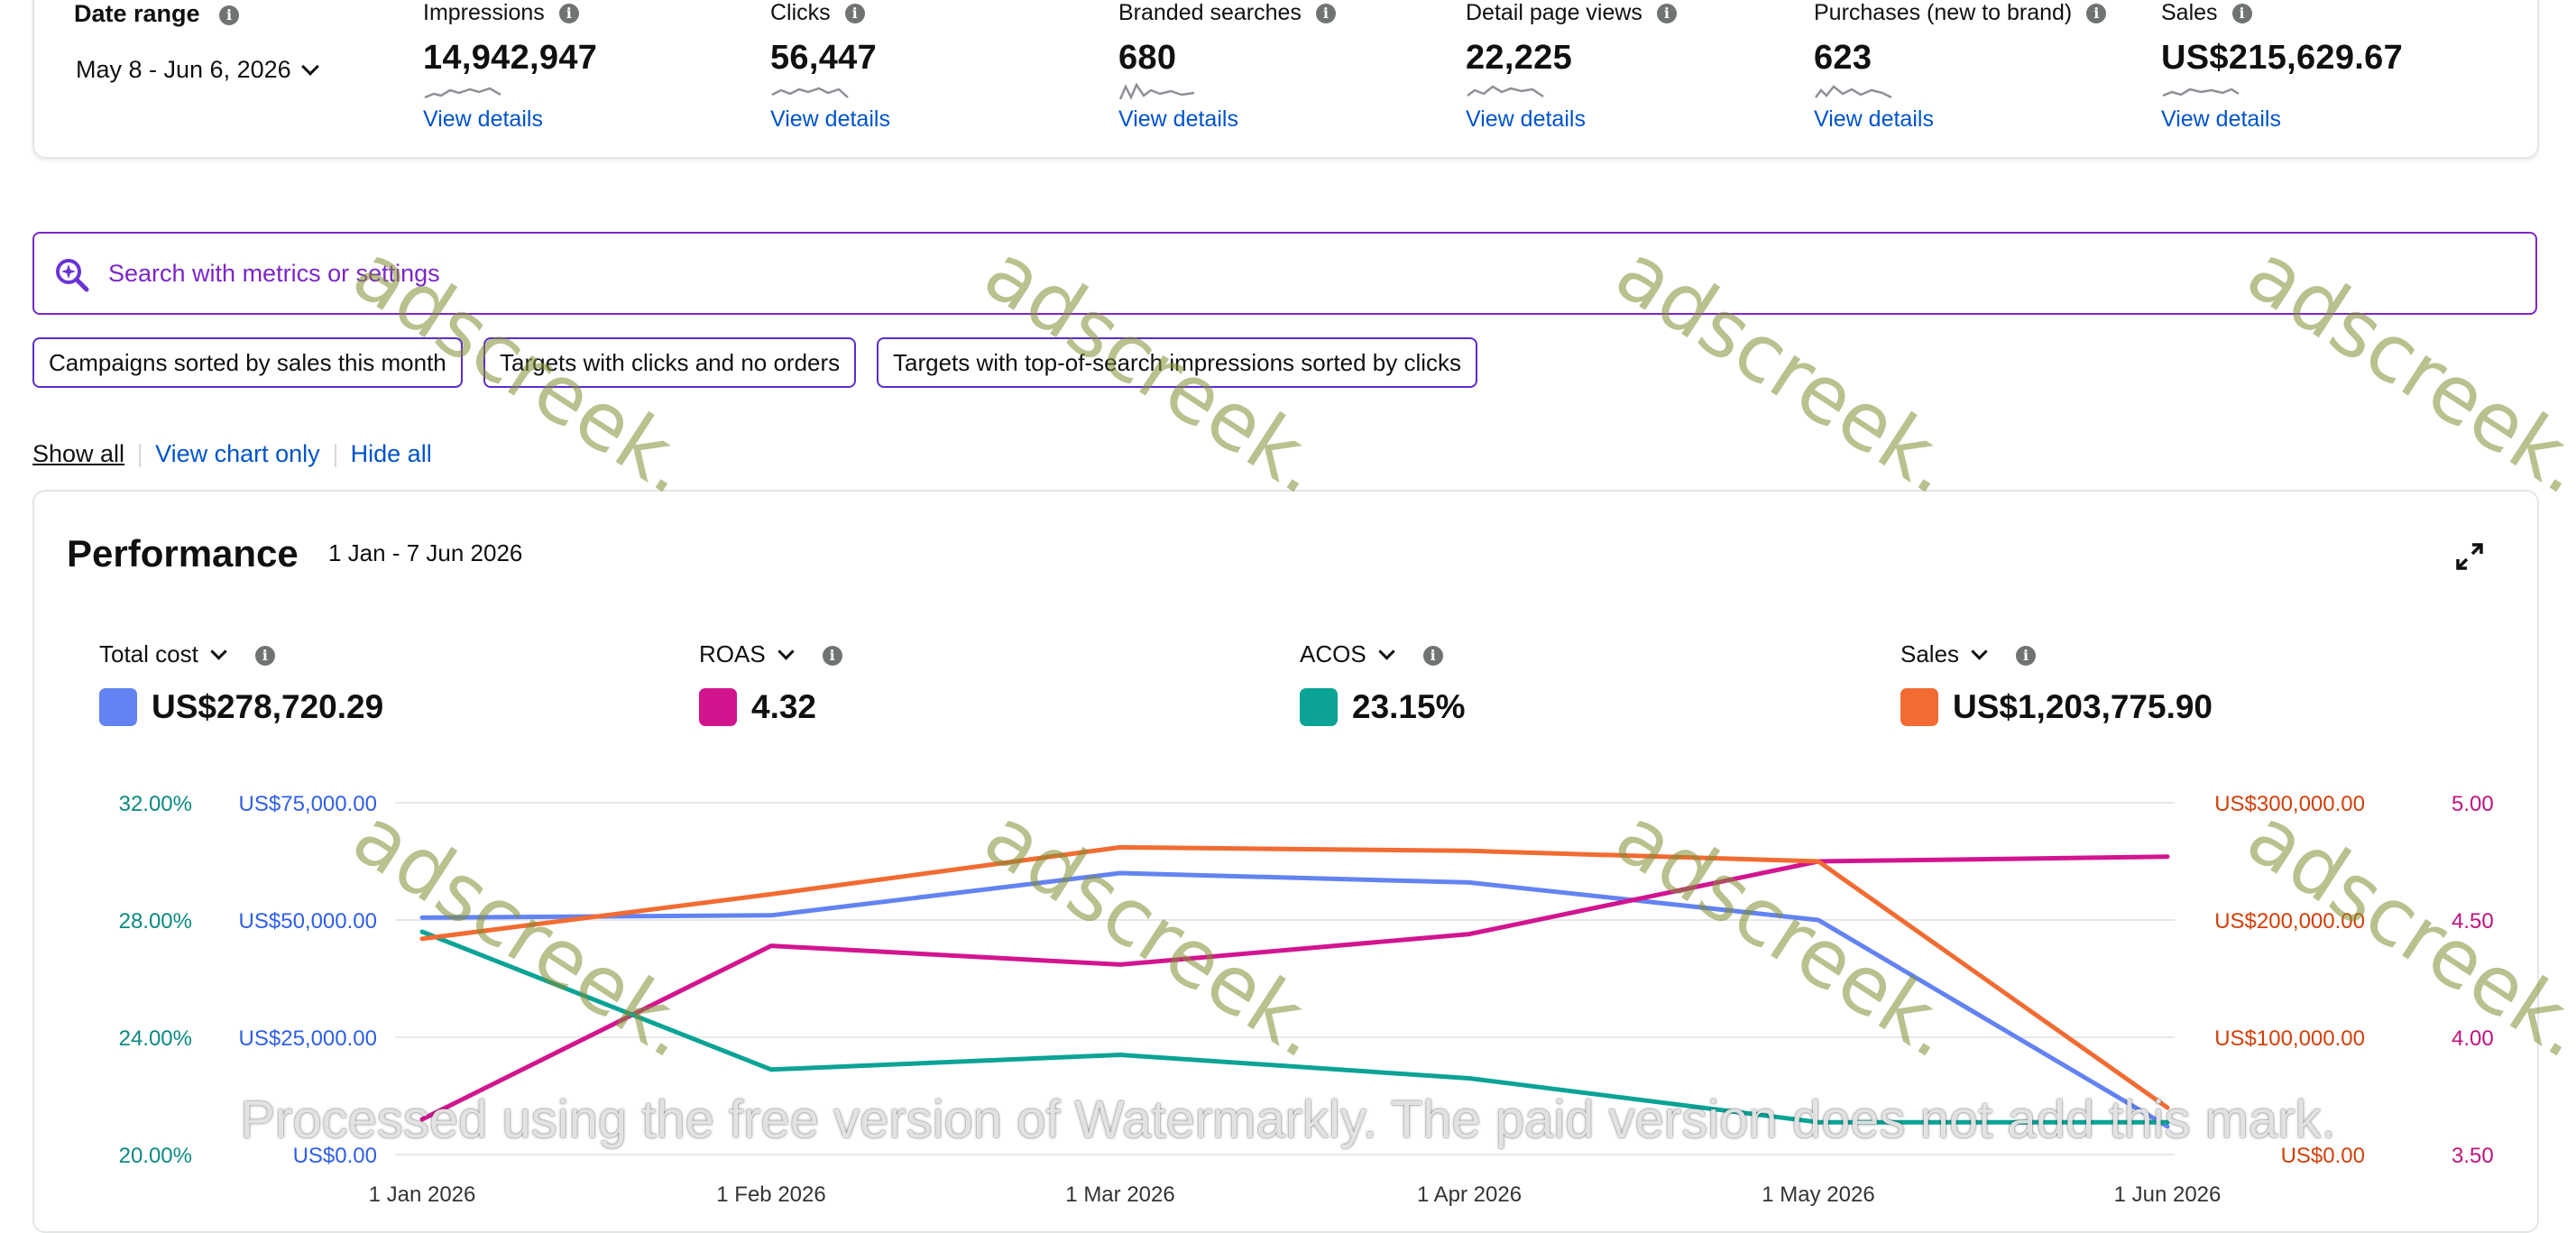 The height and width of the screenshot is (1233, 2576). What do you see at coordinates (1930, 653) in the screenshot?
I see `kpi-label: Sales` at bounding box center [1930, 653].